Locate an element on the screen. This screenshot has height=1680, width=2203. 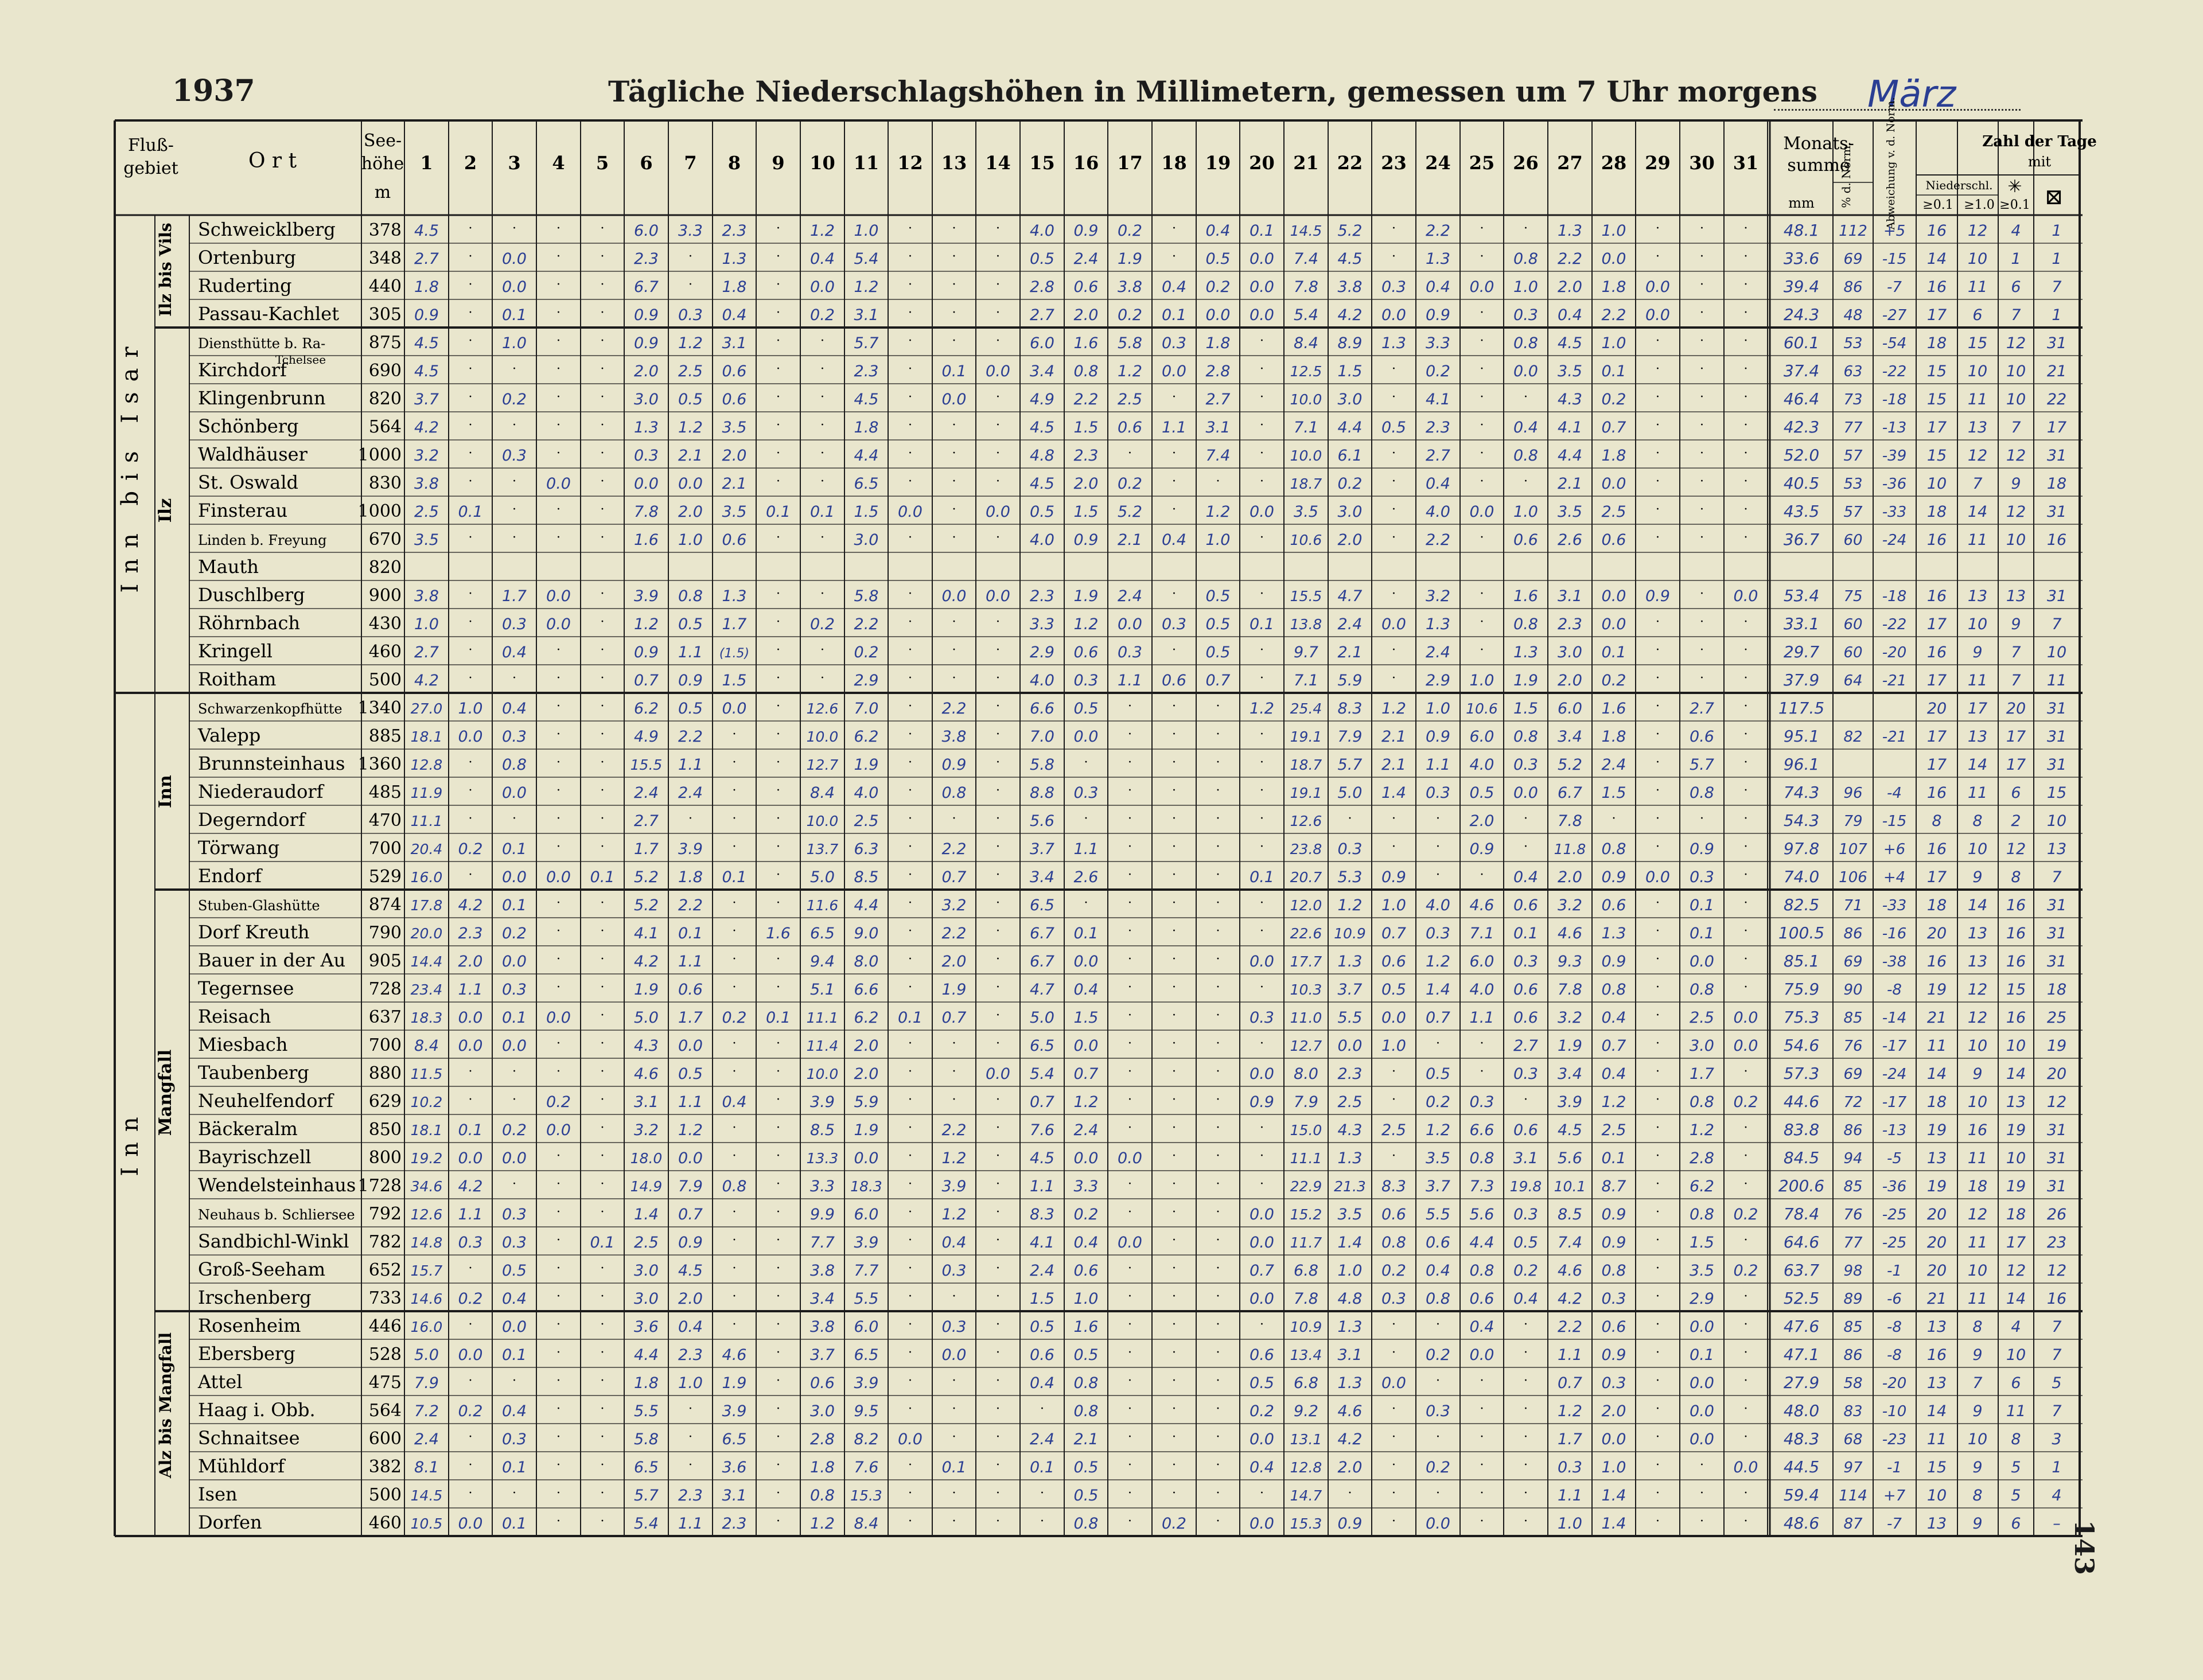
precip-value-day-1: 14.4 is located at coordinates (427, 961).